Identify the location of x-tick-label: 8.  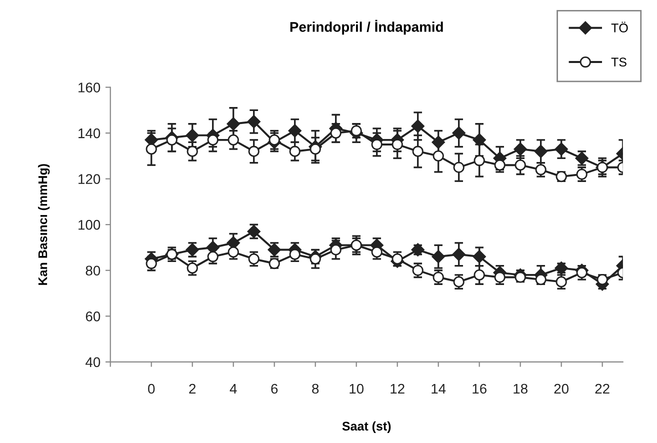
(315, 389).